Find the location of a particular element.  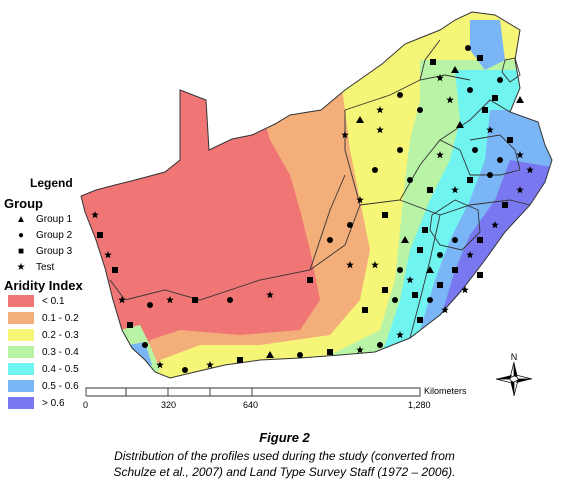

legend-item-group-3: ■ Group 3 is located at coordinates (43, 251).